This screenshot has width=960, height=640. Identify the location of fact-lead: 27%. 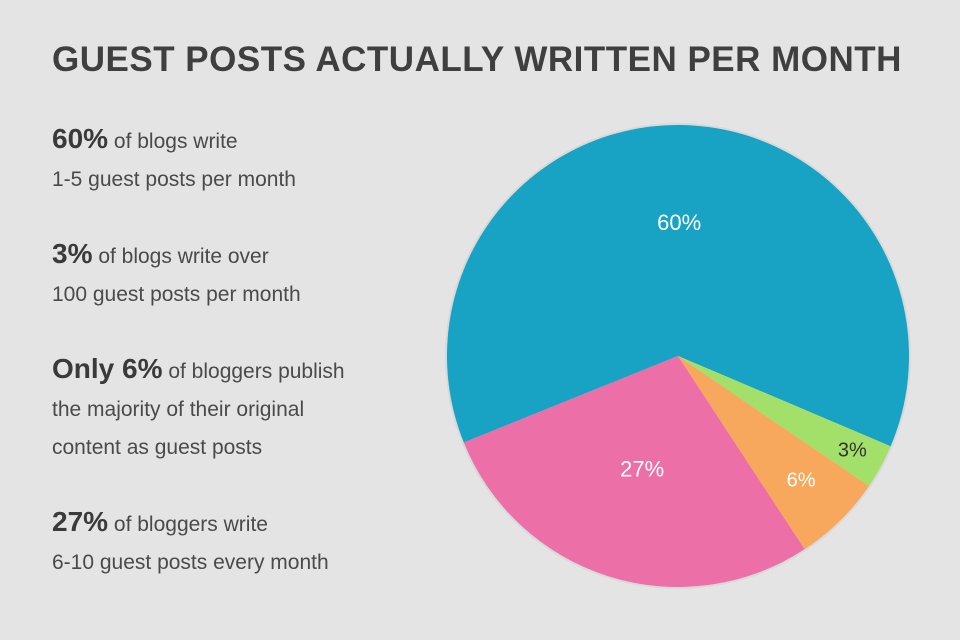
(80, 521).